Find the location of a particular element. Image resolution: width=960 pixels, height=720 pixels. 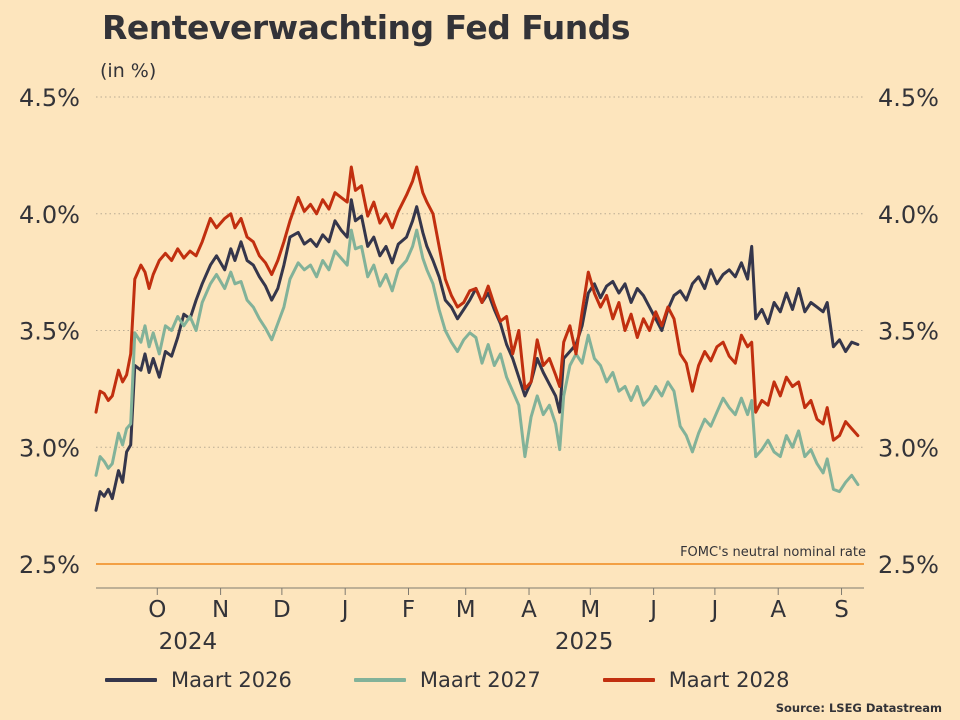

legend-item: Maart 2027 is located at coordinates (447, 680).